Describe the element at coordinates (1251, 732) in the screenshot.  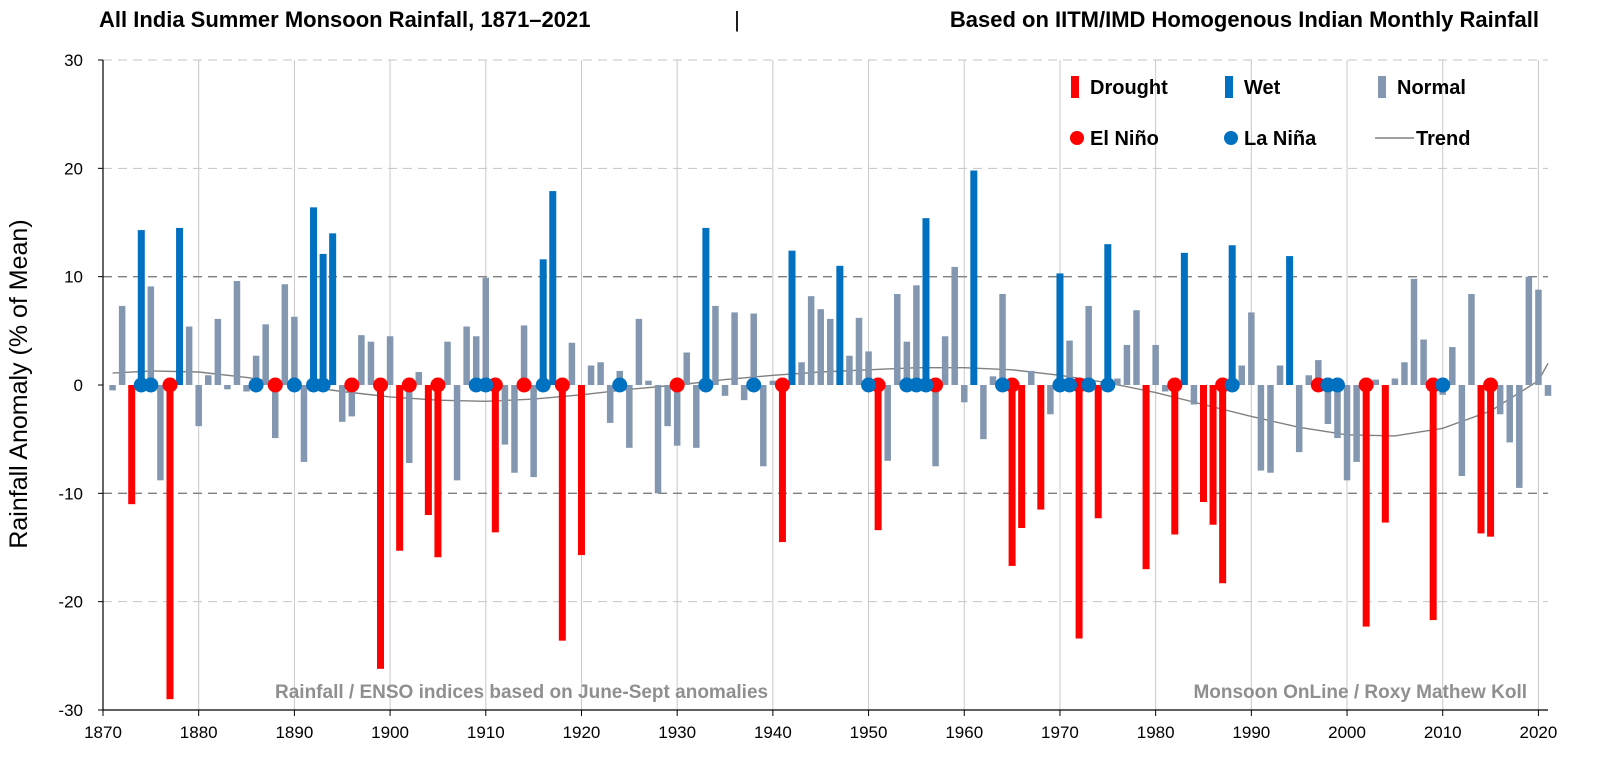
I see `x-tick-label: 1990` at that location.